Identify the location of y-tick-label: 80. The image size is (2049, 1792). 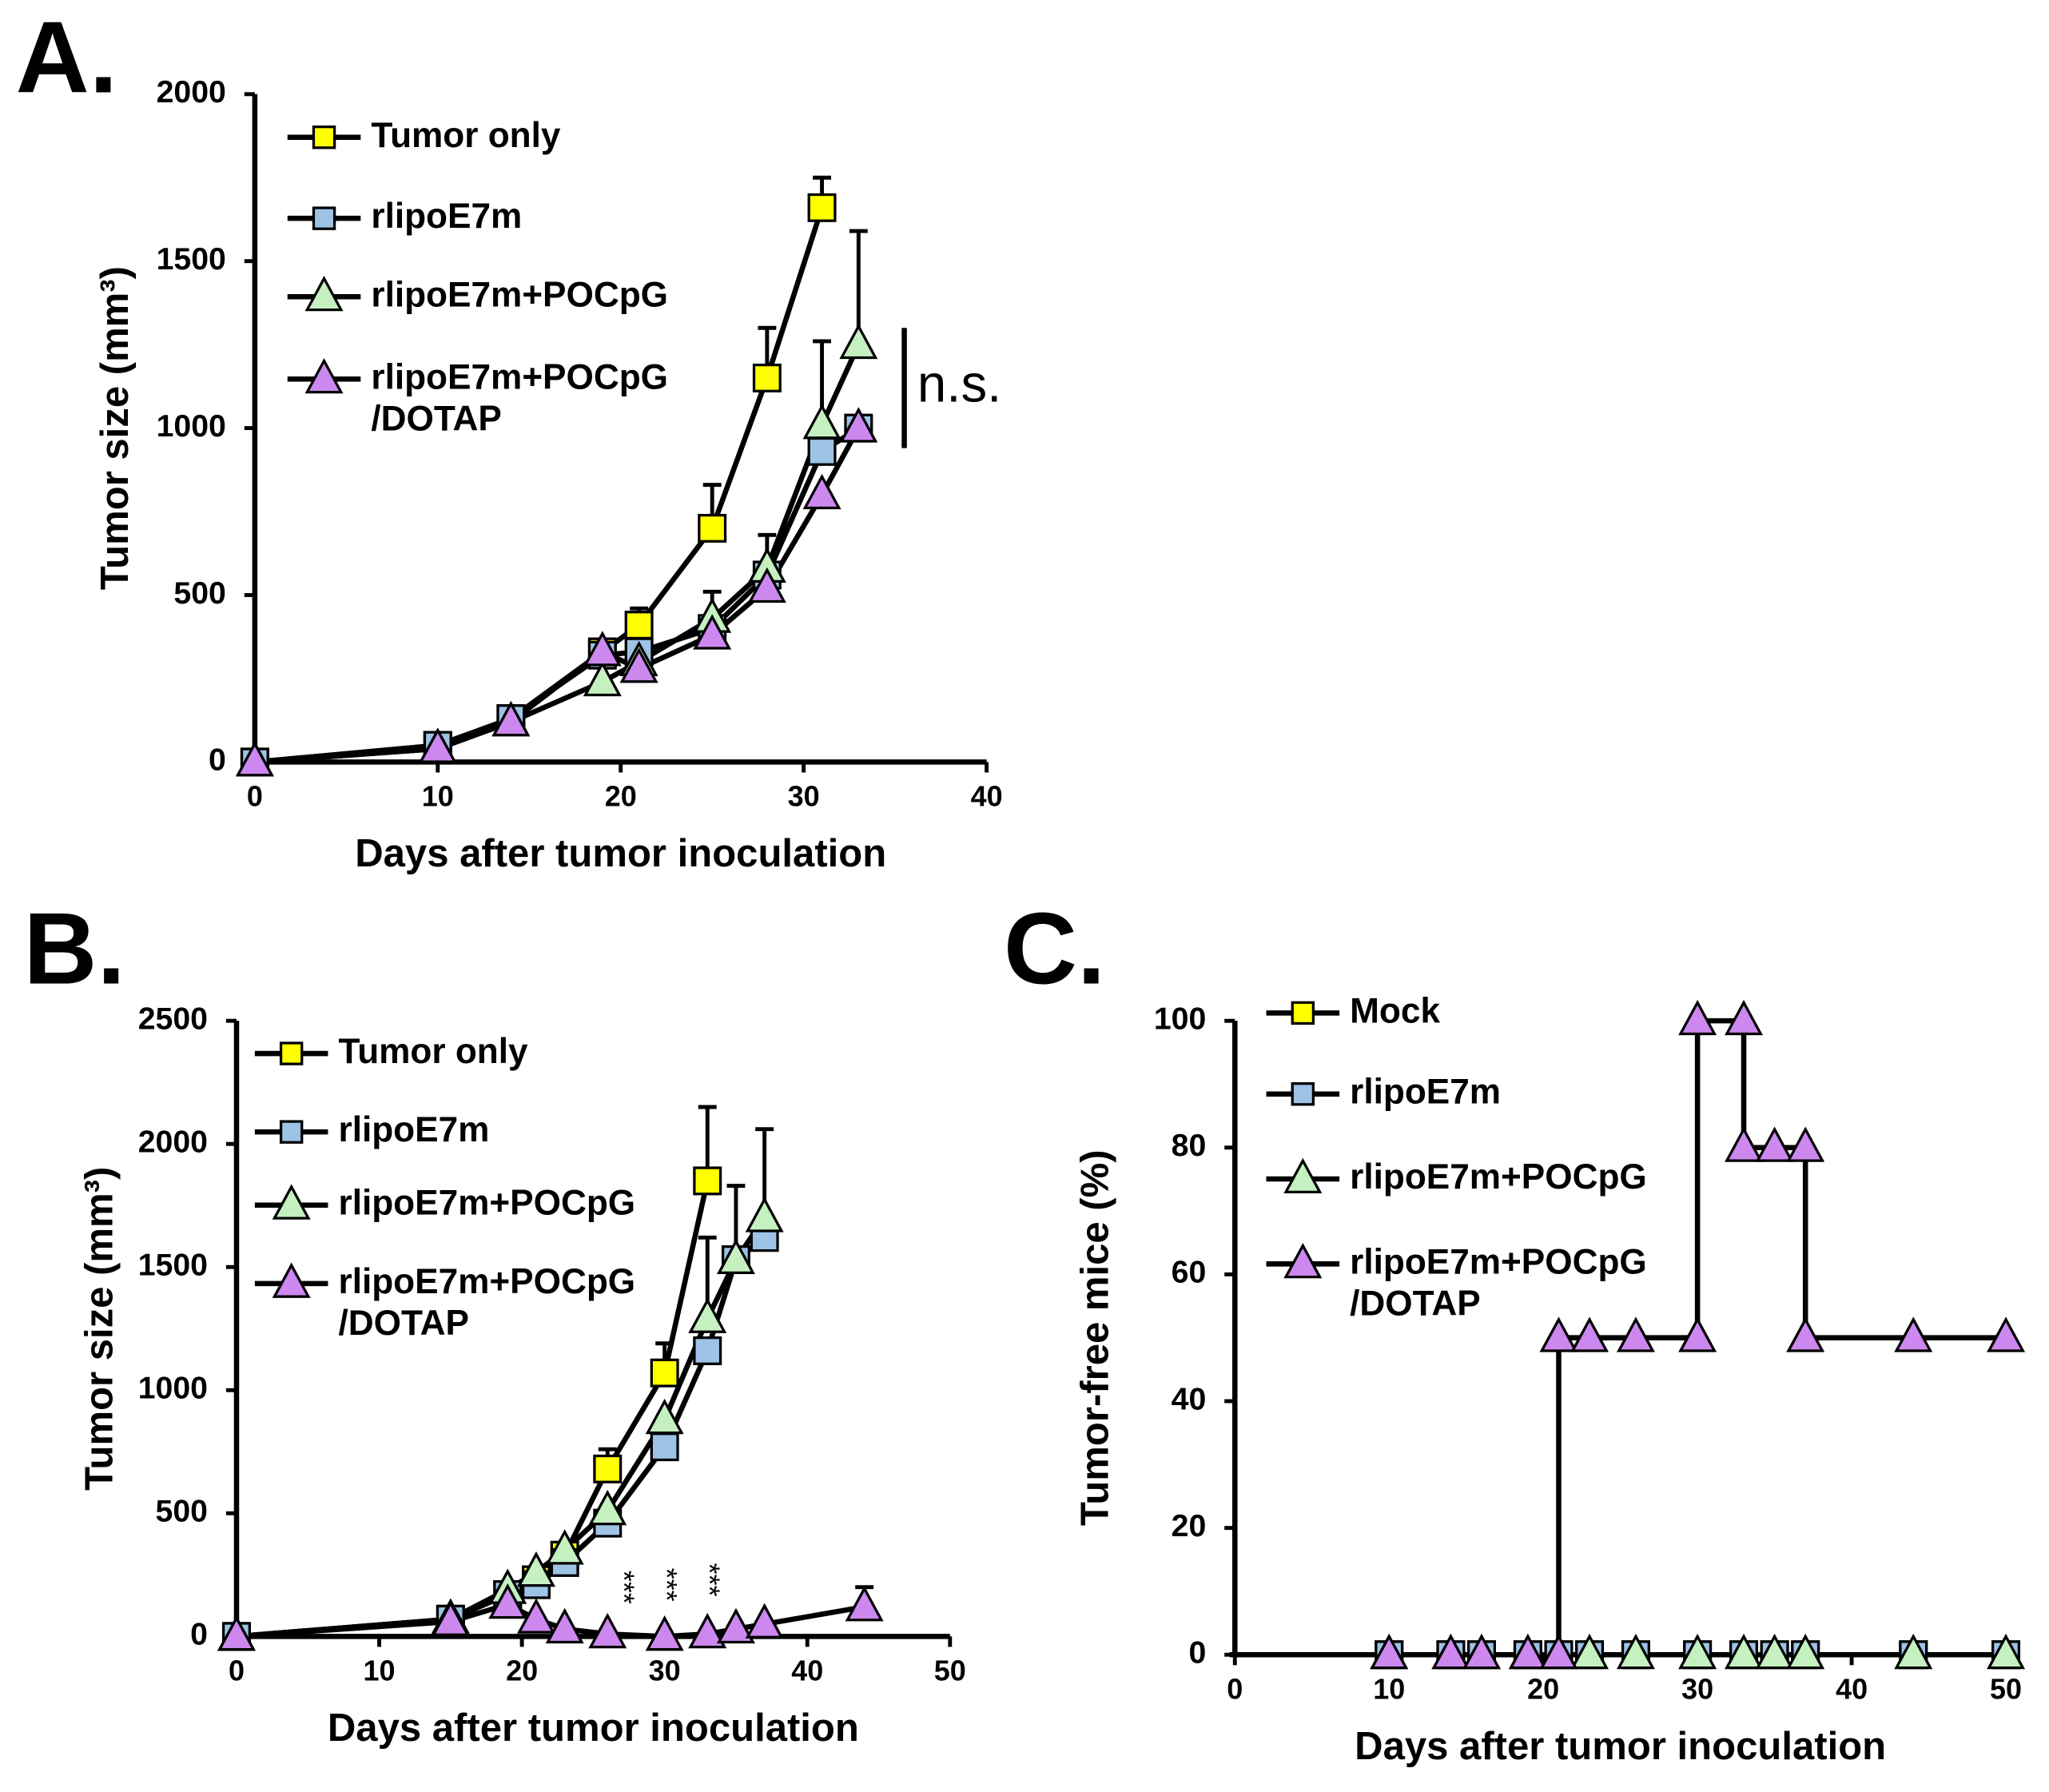
(1189, 1145).